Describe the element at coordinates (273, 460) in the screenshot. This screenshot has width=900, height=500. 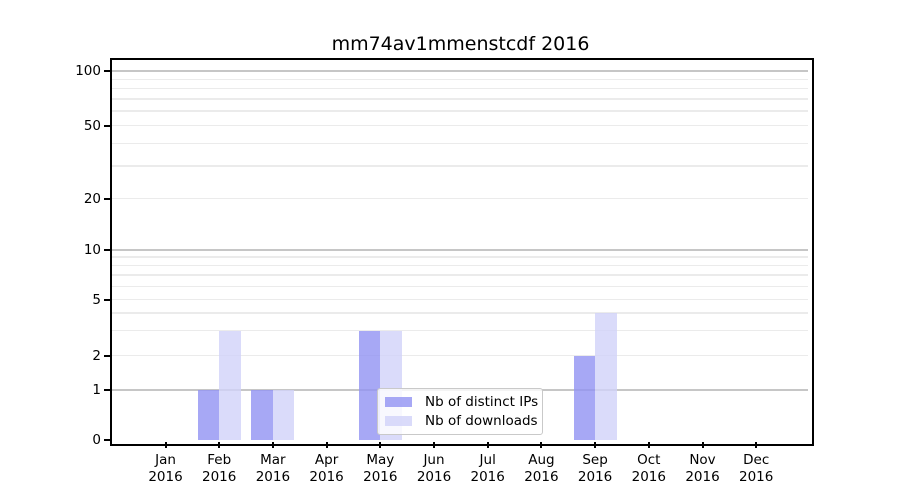
I see `x-tick-month: Mar` at that location.